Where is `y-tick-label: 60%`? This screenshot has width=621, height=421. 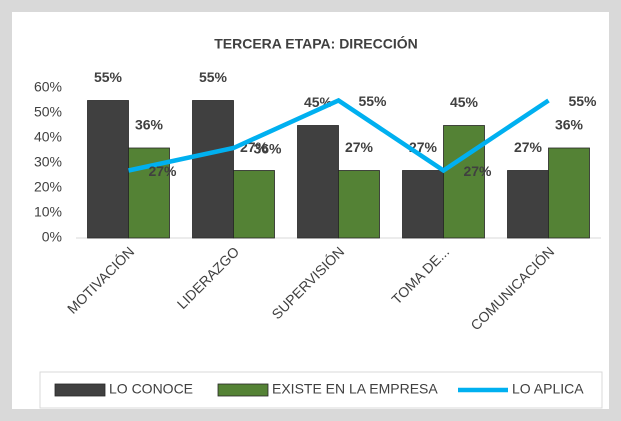 y-tick-label: 60% is located at coordinates (48, 87).